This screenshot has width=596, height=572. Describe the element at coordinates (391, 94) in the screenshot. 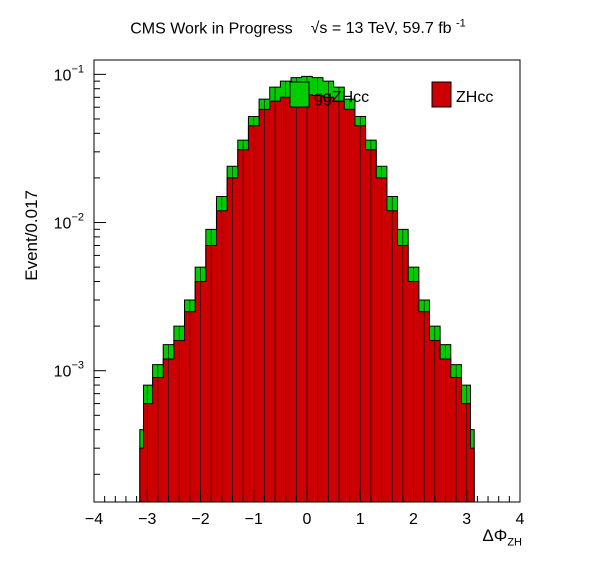

I see `legend: ggZHcc ZHcc` at that location.